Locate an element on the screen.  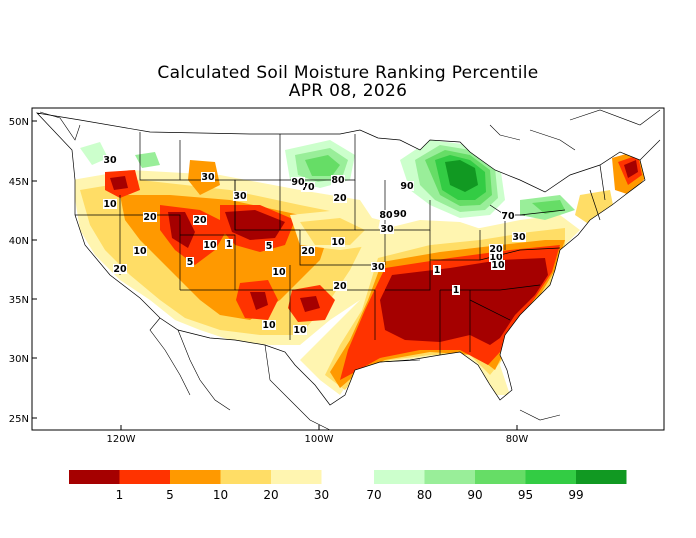
longitude-labels: 120W 100W 80W is located at coordinates (318, 435).